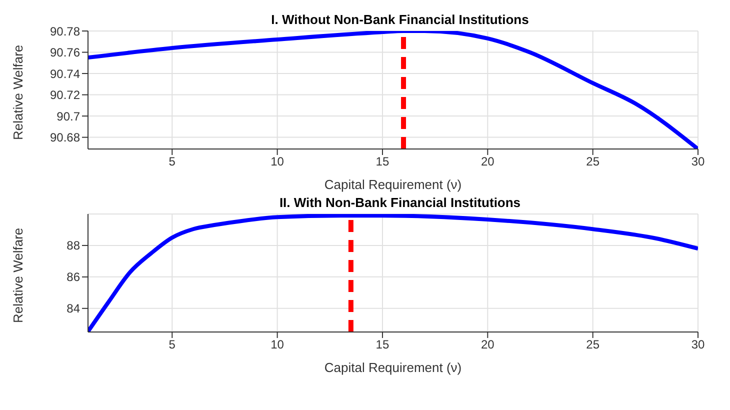  I want to click on y-tick-label: 90.74, so click(65, 73).